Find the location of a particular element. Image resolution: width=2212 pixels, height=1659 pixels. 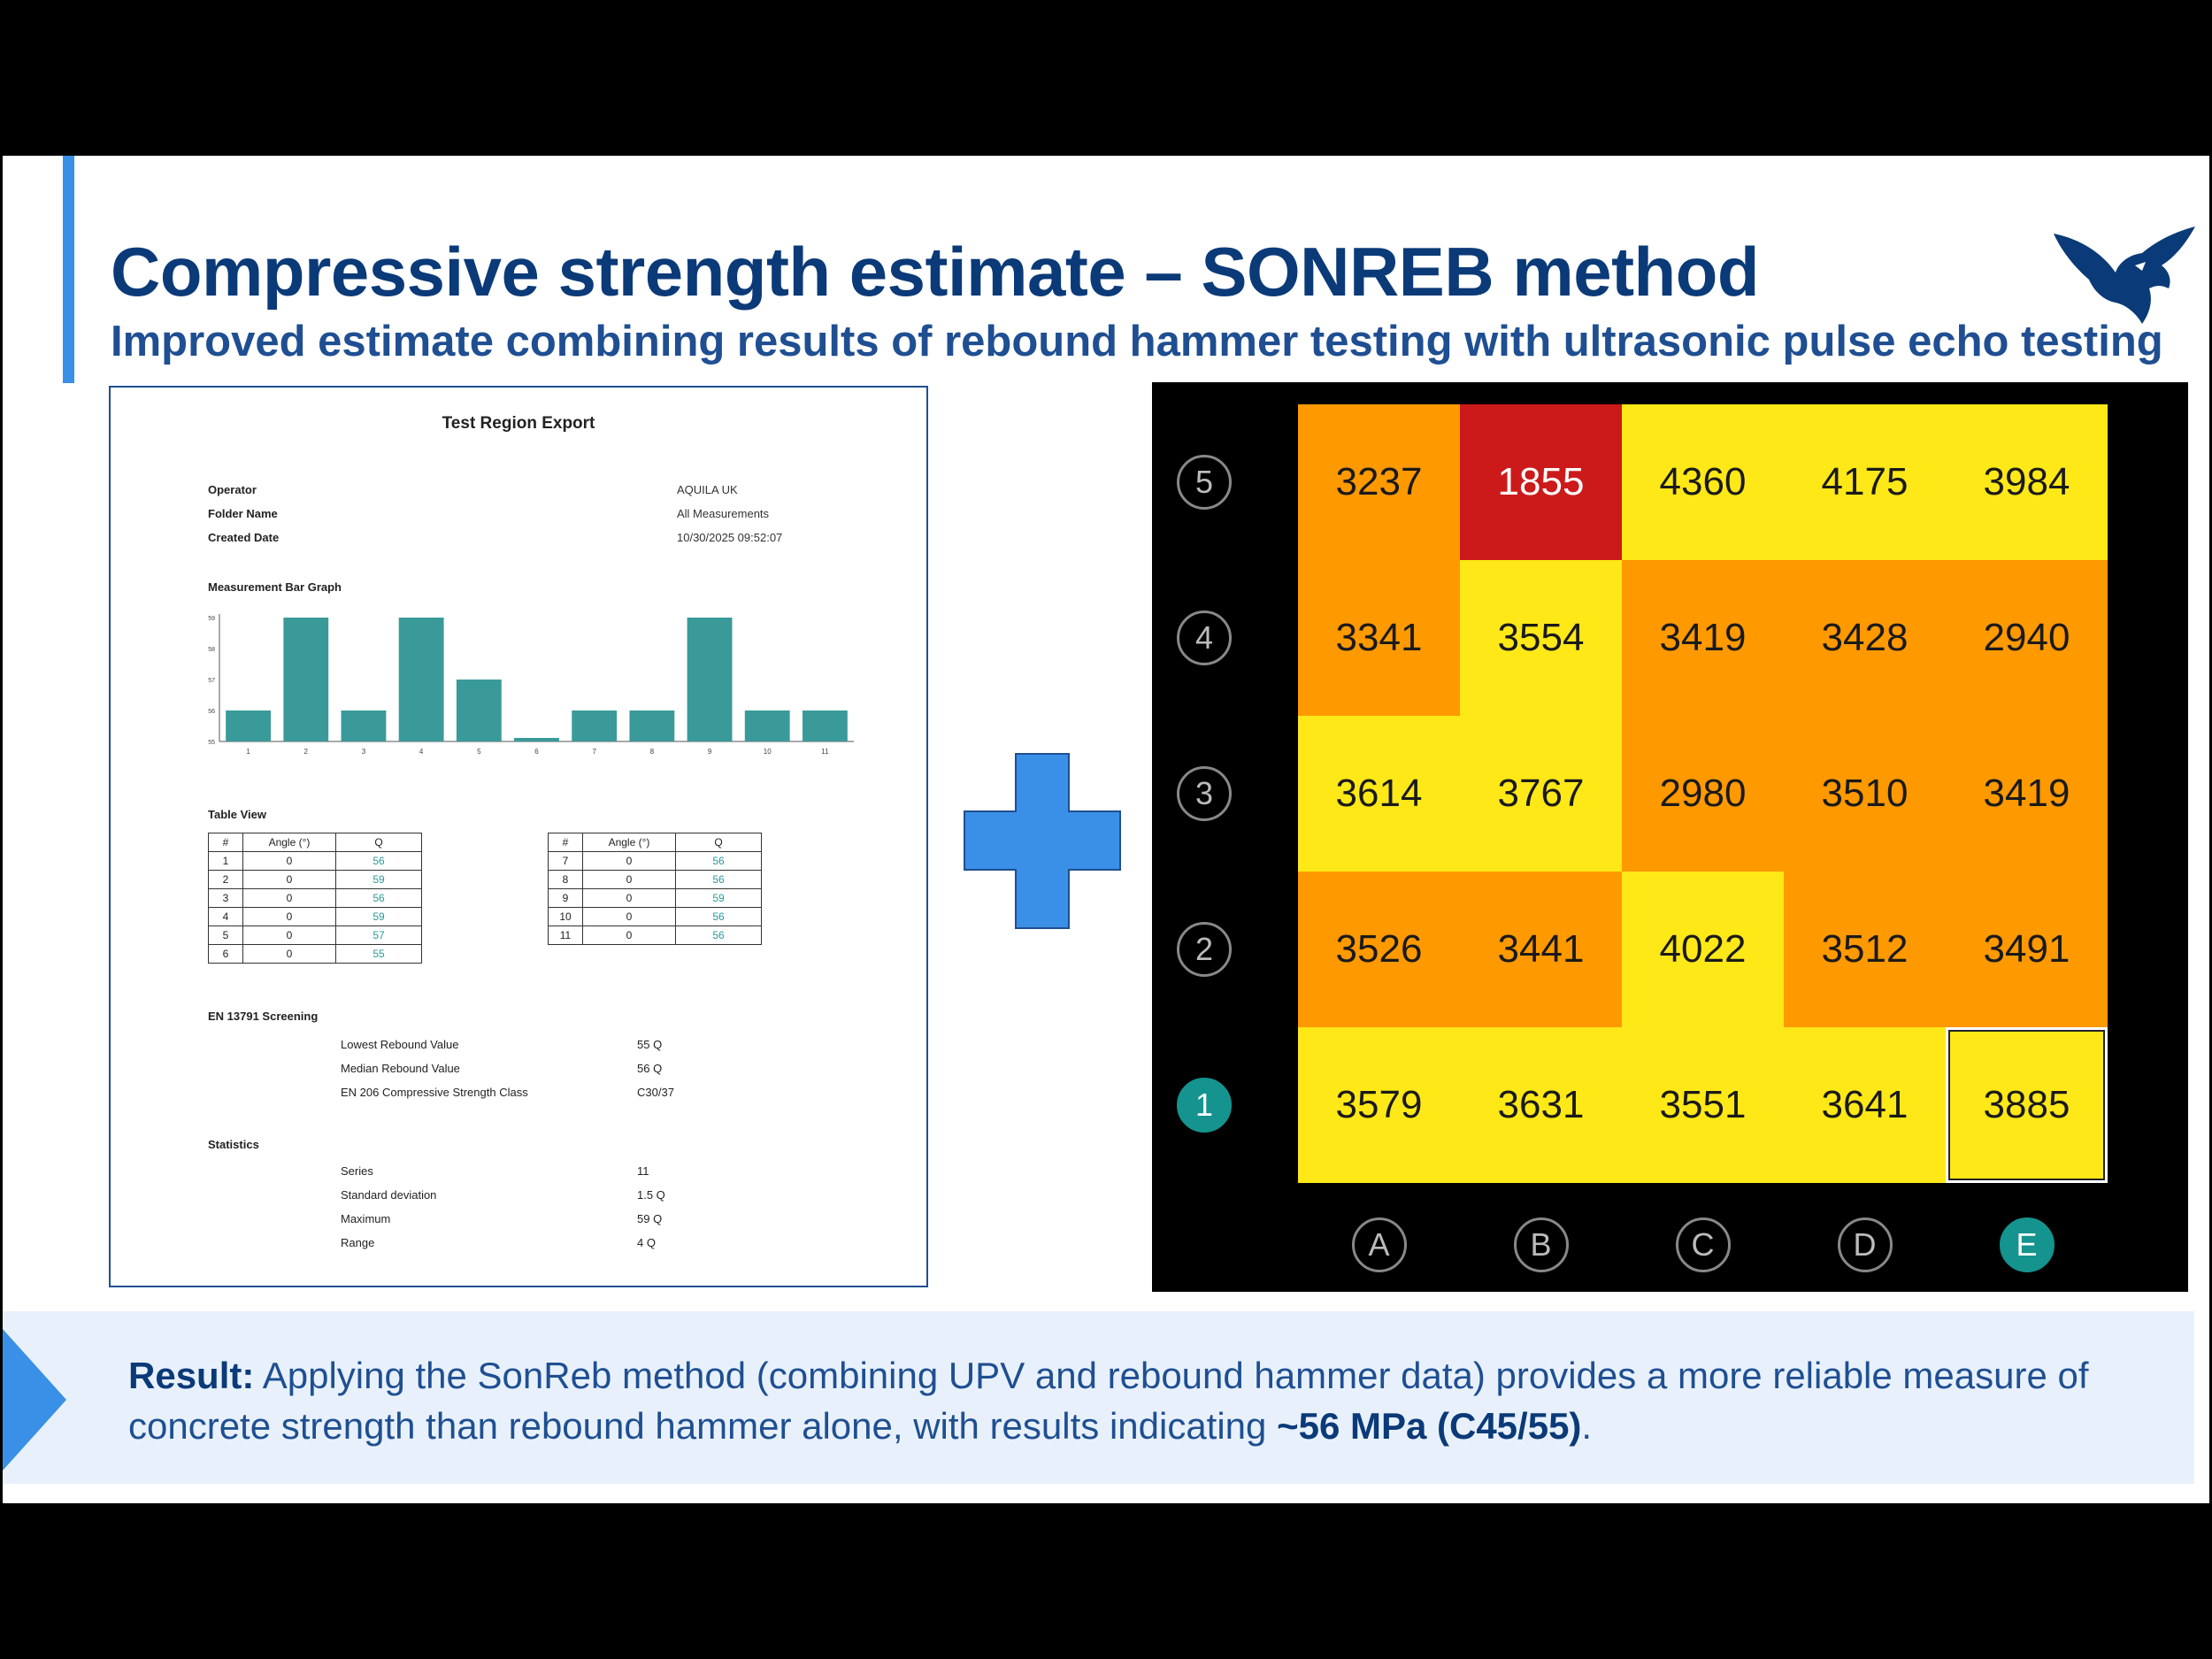

column-selector-b: B is located at coordinates (1541, 1245).